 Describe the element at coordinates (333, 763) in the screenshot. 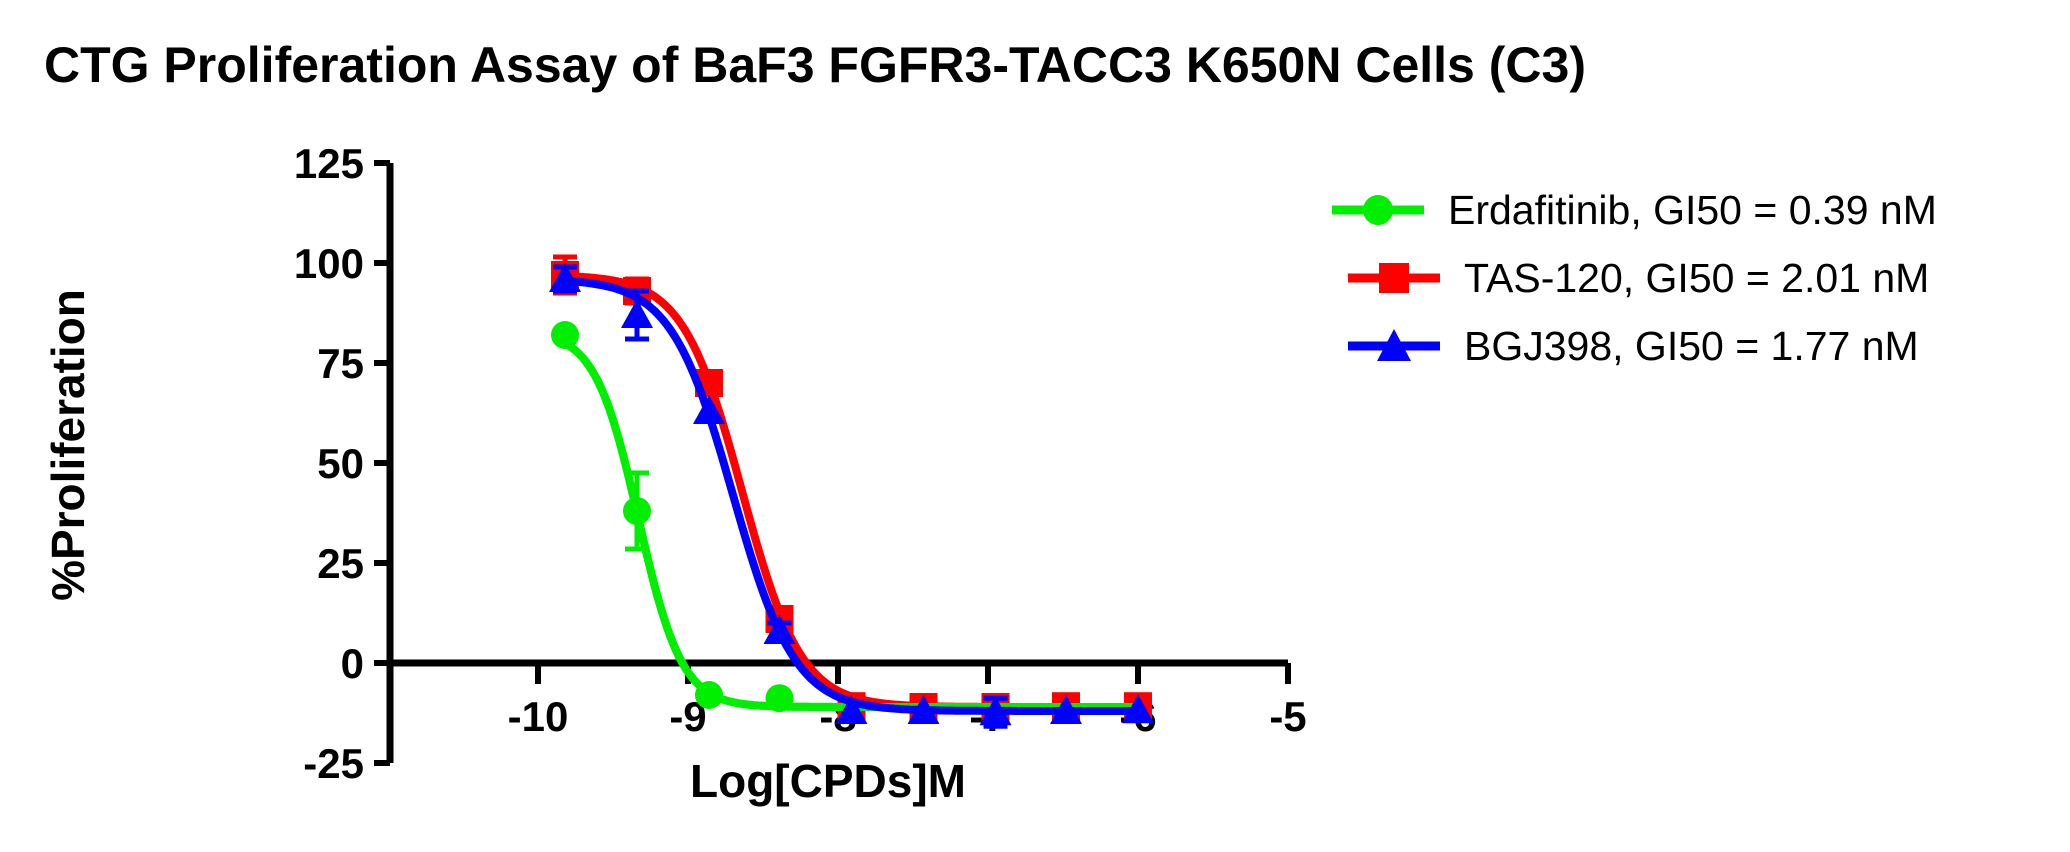

I see `y-tick-label: -25` at that location.